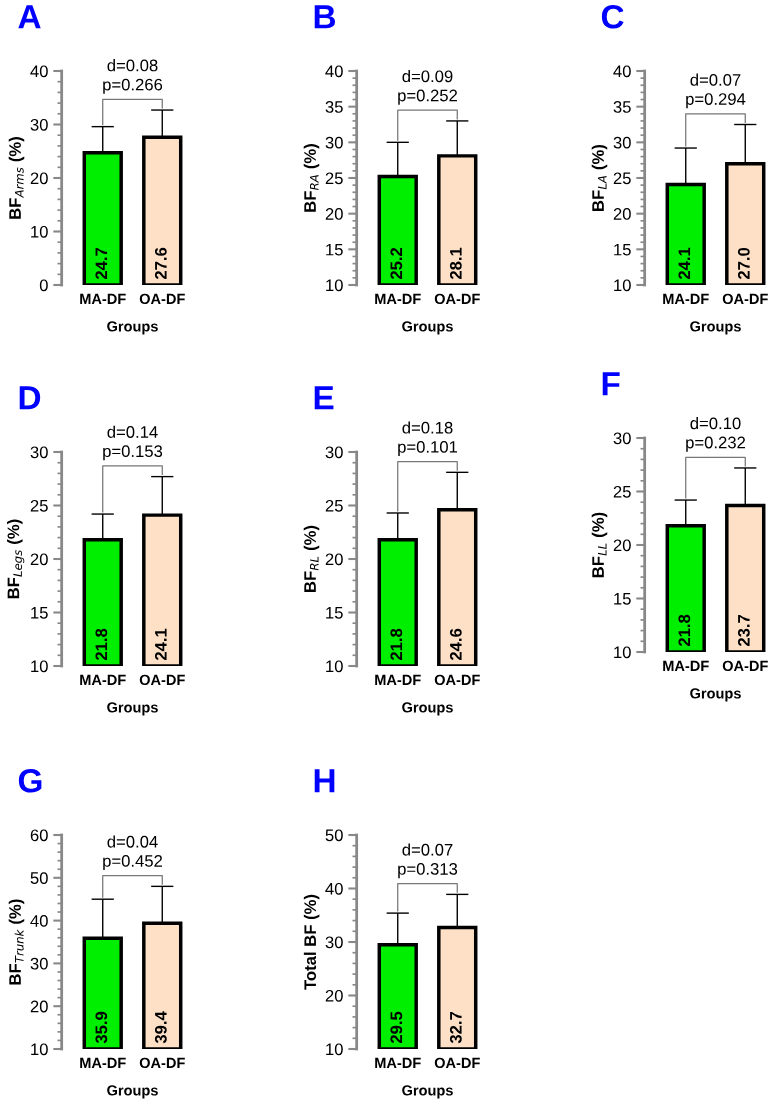 The width and height of the screenshot is (774, 1113). Describe the element at coordinates (16, 942) in the screenshot. I see `y-axis-title: BF$_{Trunk}$ (%)` at that location.